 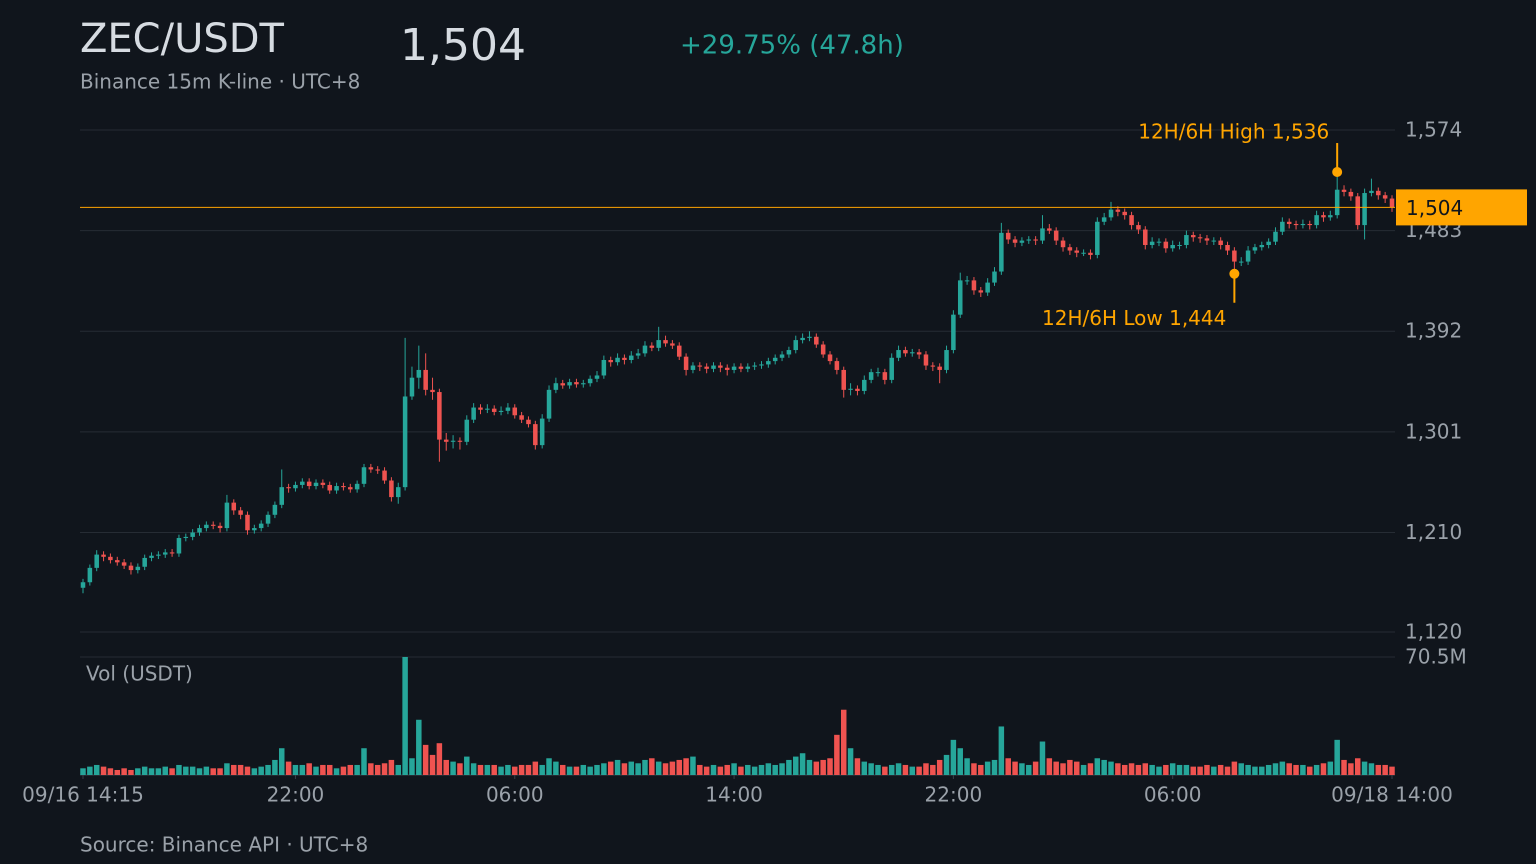 What do you see at coordinates (220, 82) in the screenshot?
I see `subtitle: Binance 15m K-line · UTC+8` at bounding box center [220, 82].